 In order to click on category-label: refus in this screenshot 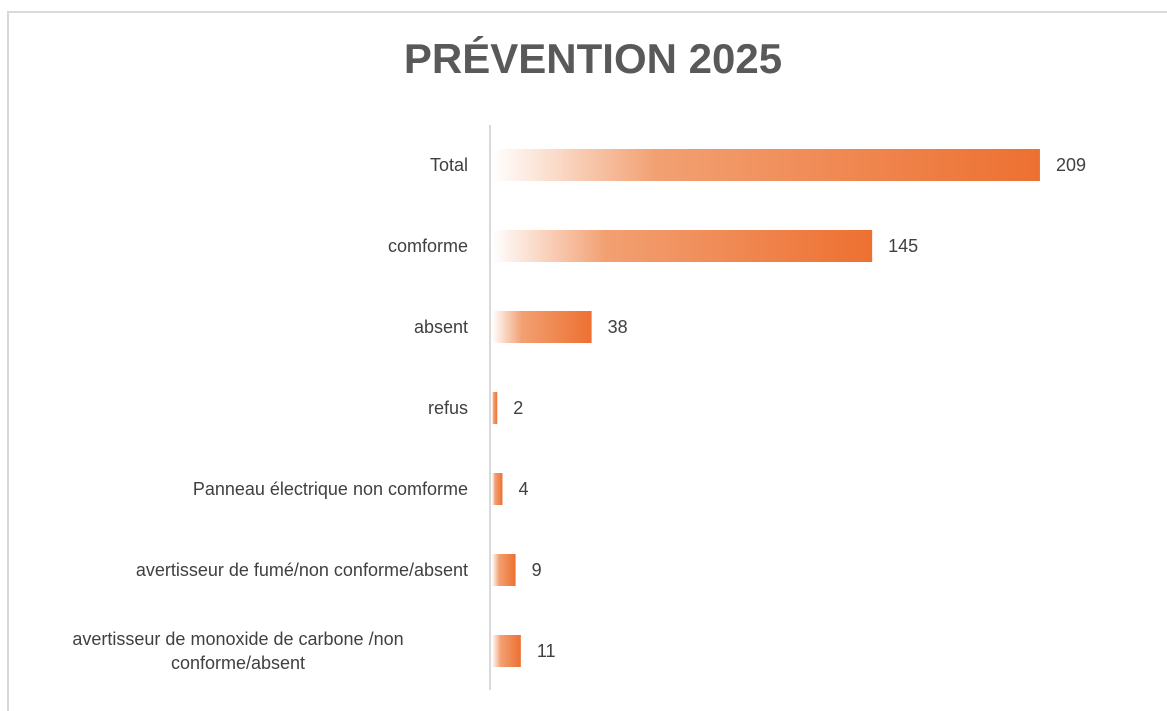, I will do `click(447, 408)`.